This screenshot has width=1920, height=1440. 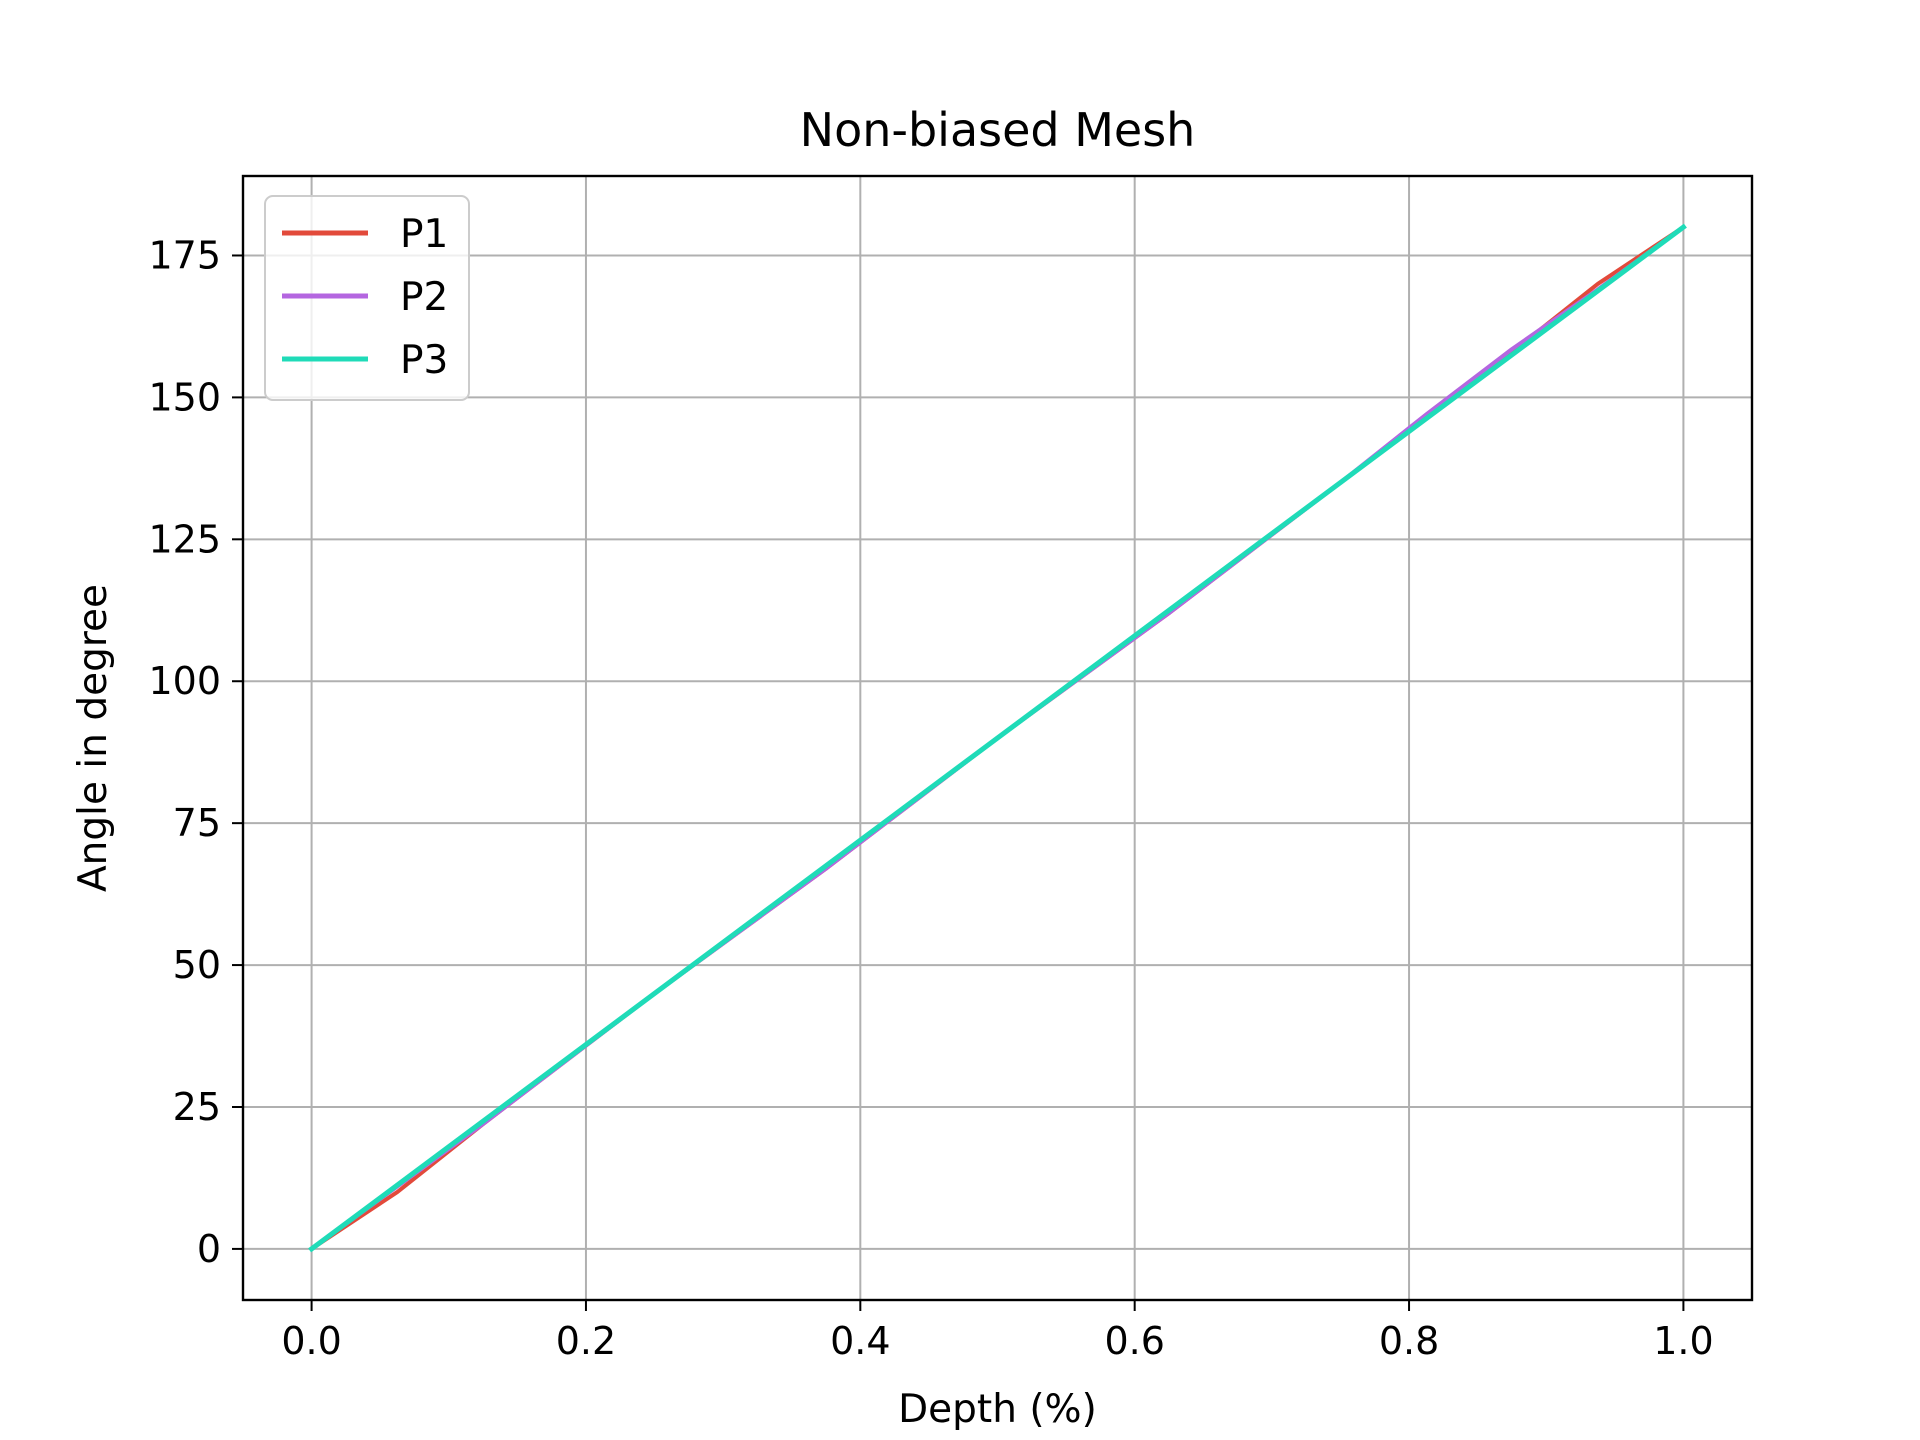 I want to click on legend-label-p3: P3, so click(x=424, y=360).